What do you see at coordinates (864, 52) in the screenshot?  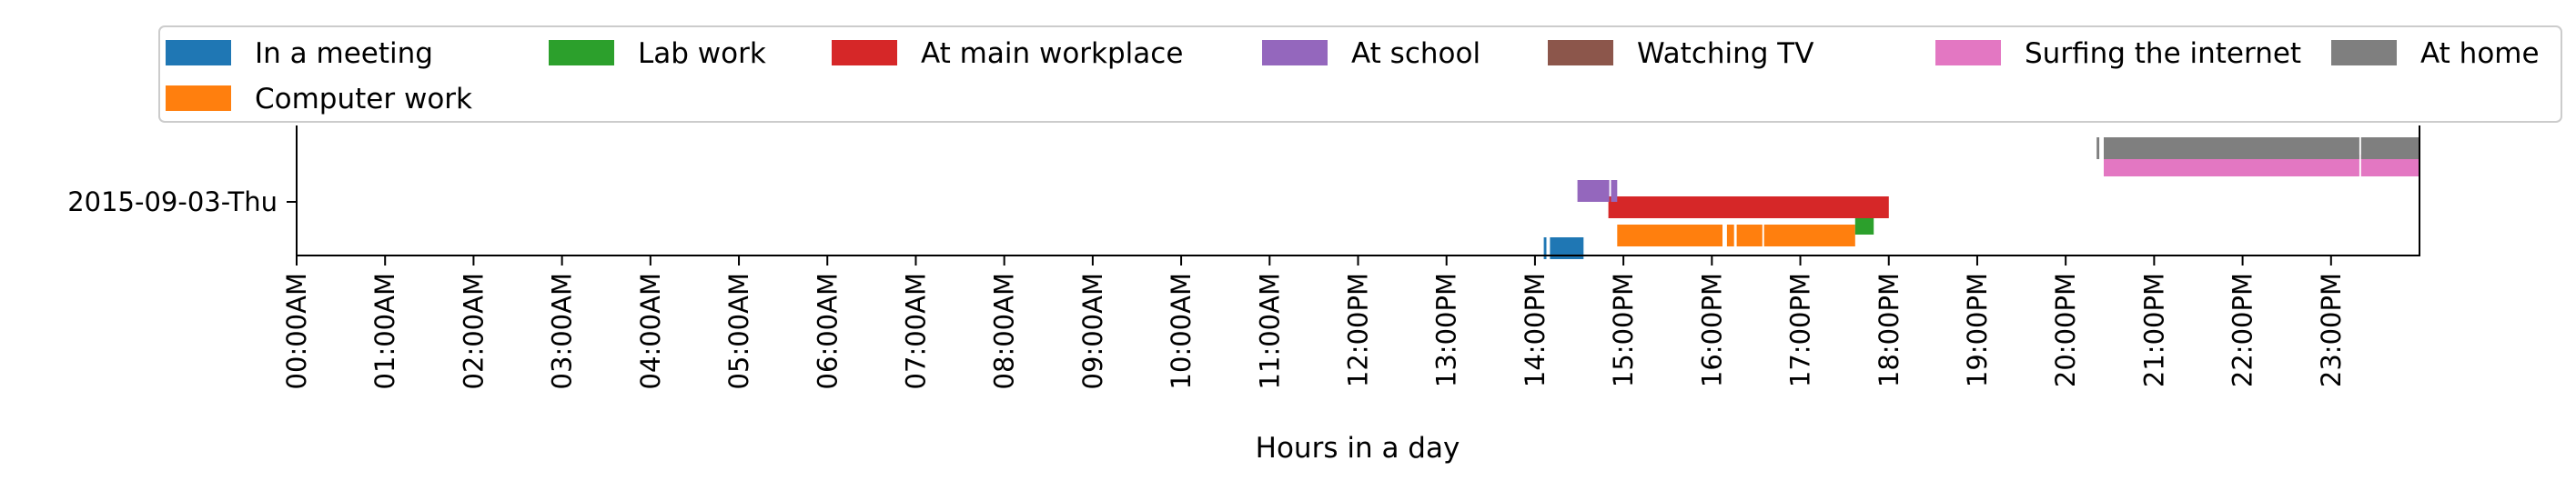 I see `legend-swatch-at-main-workplace` at bounding box center [864, 52].